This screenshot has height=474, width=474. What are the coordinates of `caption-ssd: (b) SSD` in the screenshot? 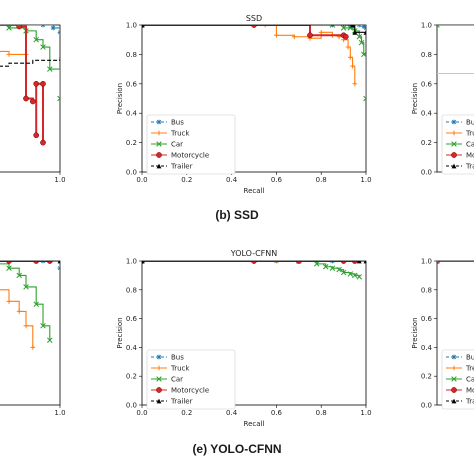 It's located at (237, 215).